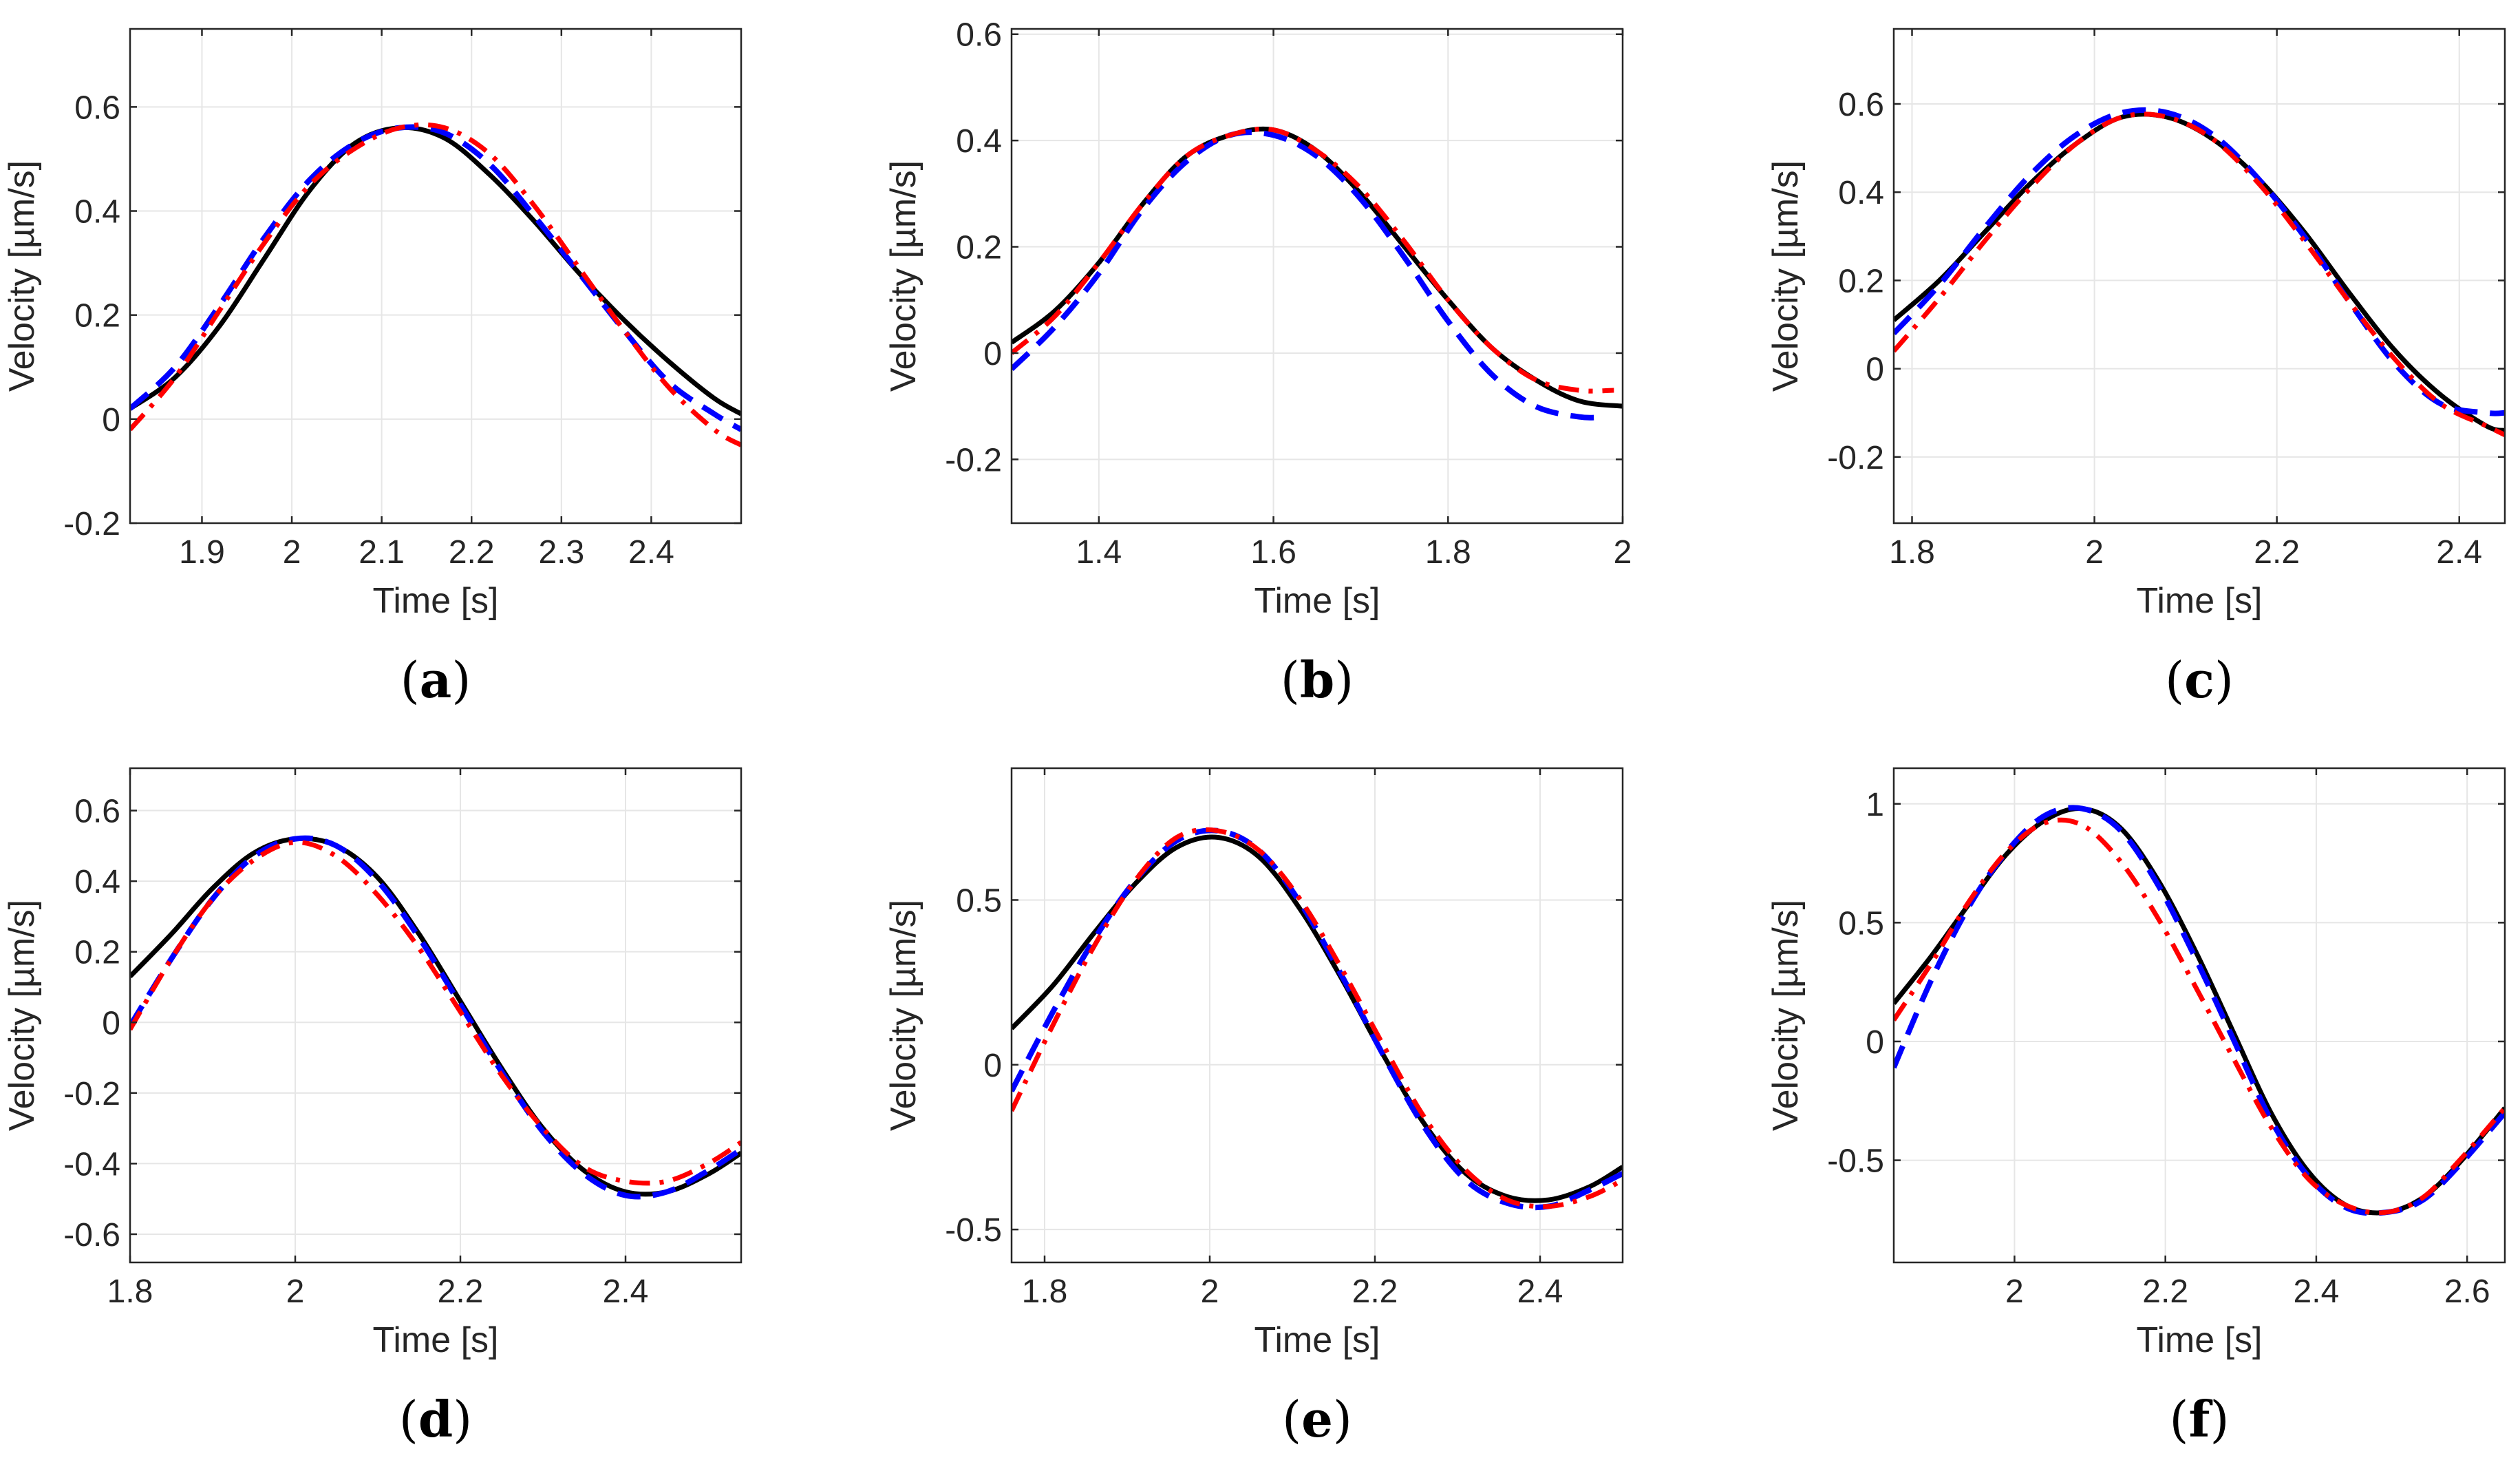 This screenshot has height=1460, width=2520. I want to click on y-tick-label: -0.6, so click(91, 1235).